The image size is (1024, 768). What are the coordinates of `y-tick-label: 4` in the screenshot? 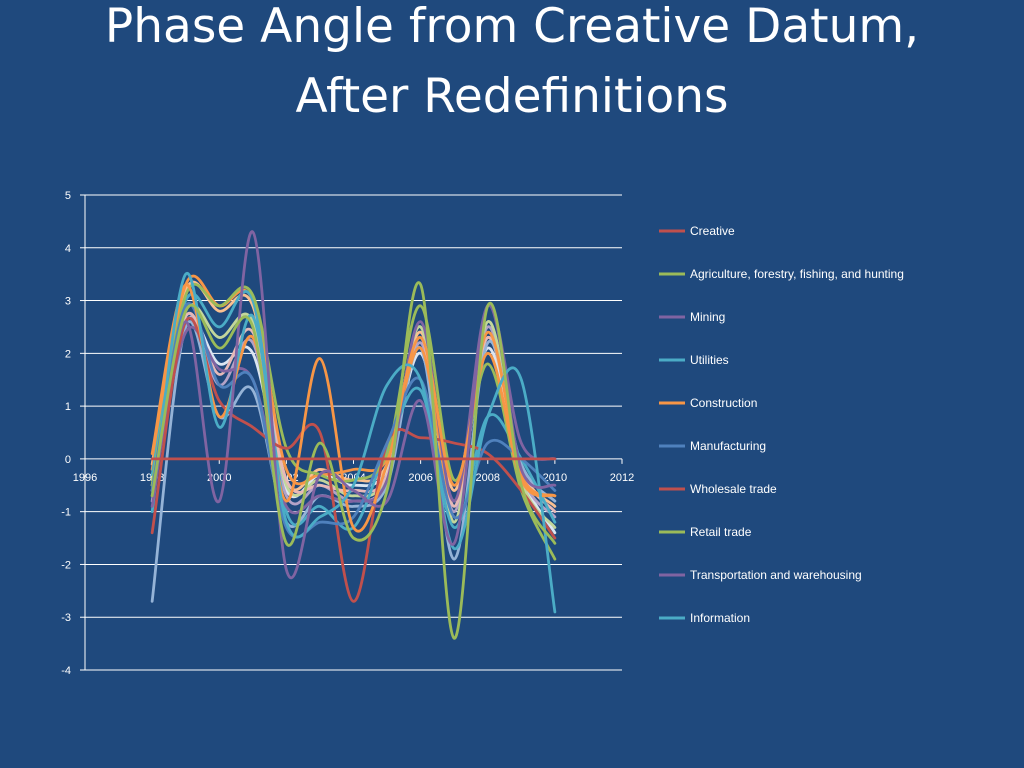 It's located at (68, 249).